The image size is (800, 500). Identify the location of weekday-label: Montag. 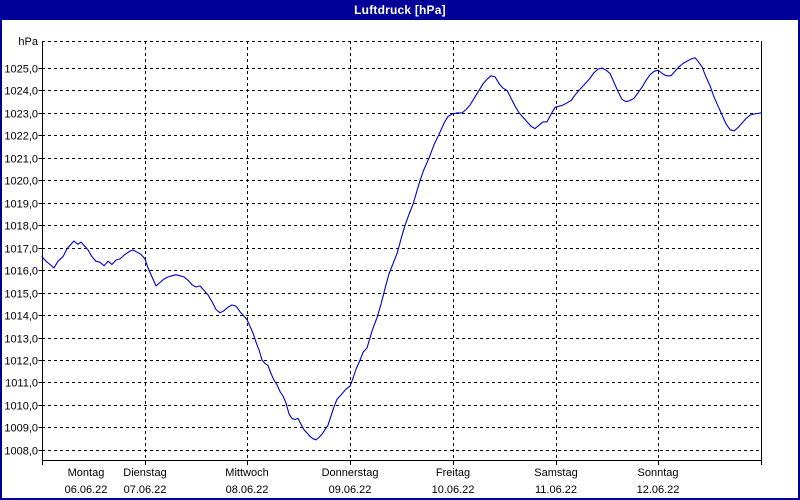
(86, 473).